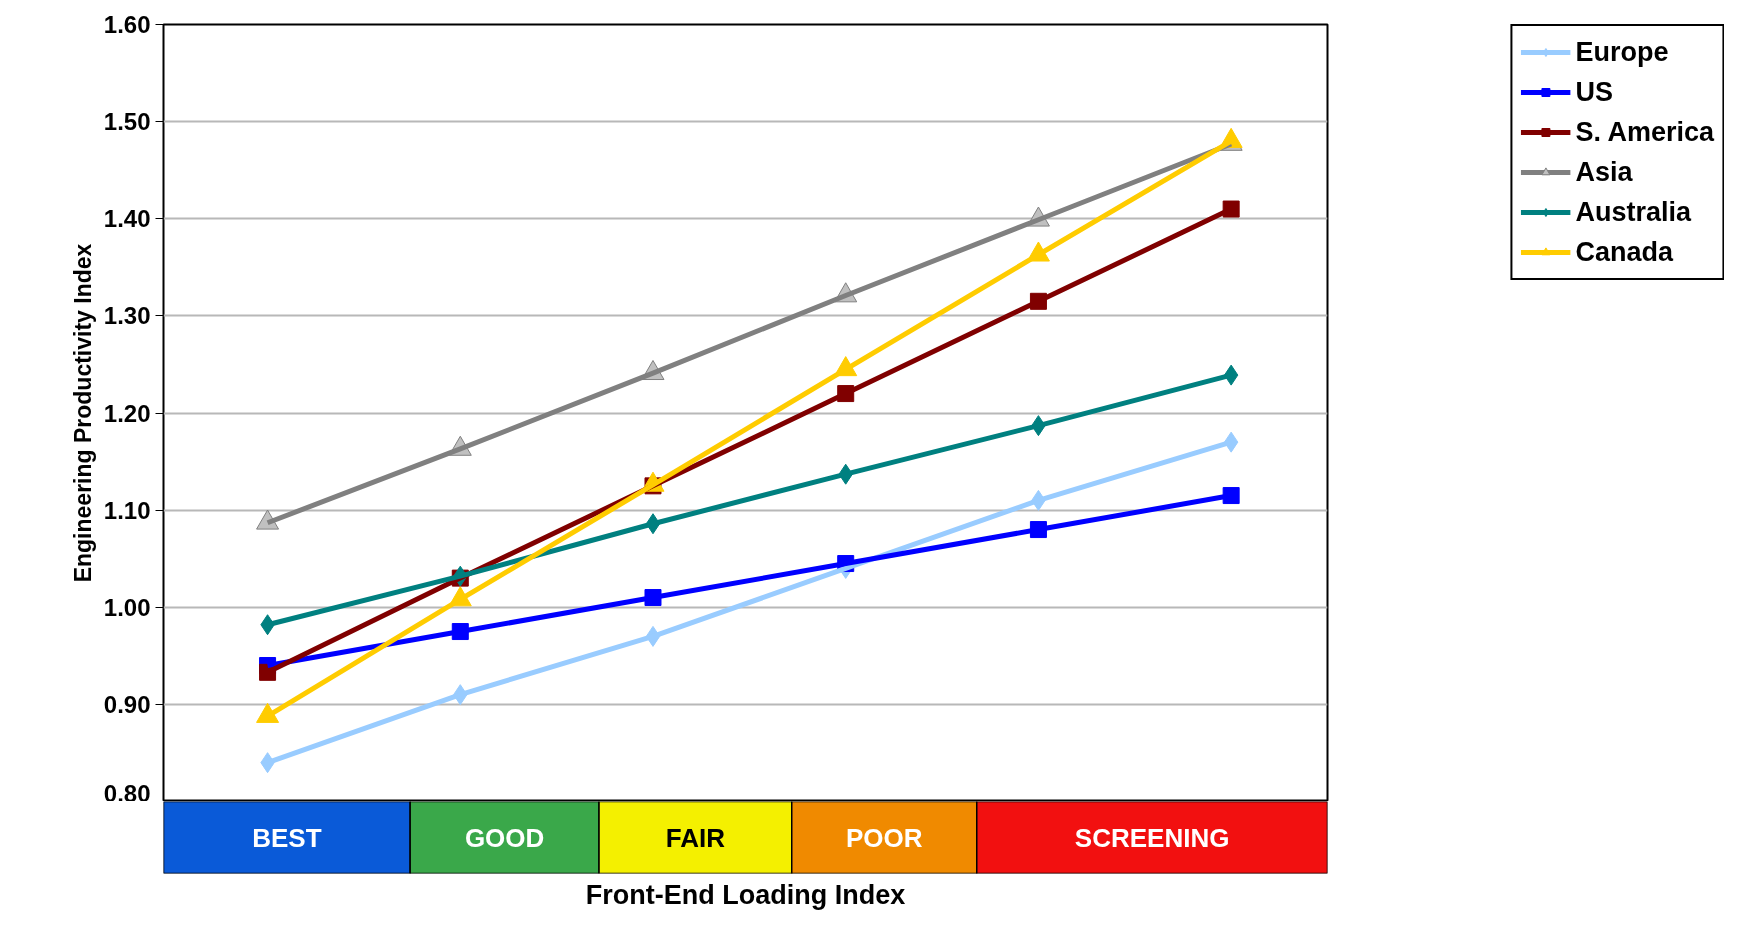  I want to click on legend-label: Europe, so click(1622, 52).